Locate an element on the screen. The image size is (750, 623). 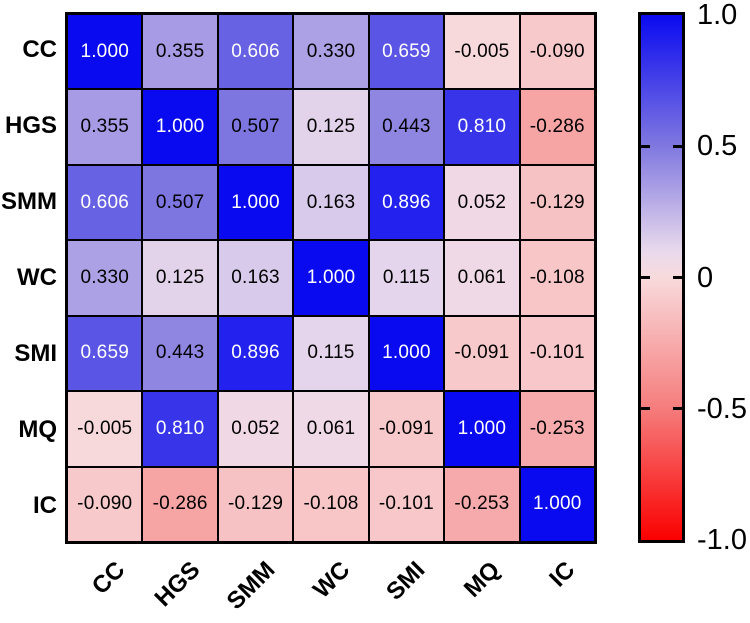
x-axis-label: SMM is located at coordinates (251, 585).